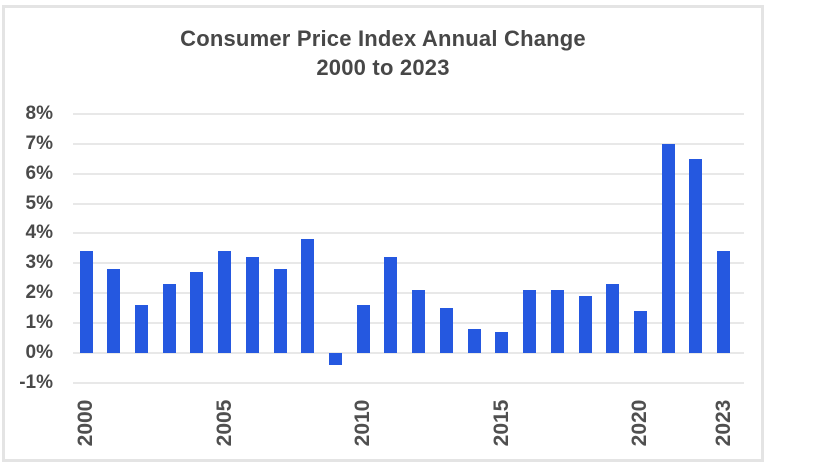 The height and width of the screenshot is (472, 840). Describe the element at coordinates (39, 233) in the screenshot. I see `y-axis-label-4%: 4%` at that location.